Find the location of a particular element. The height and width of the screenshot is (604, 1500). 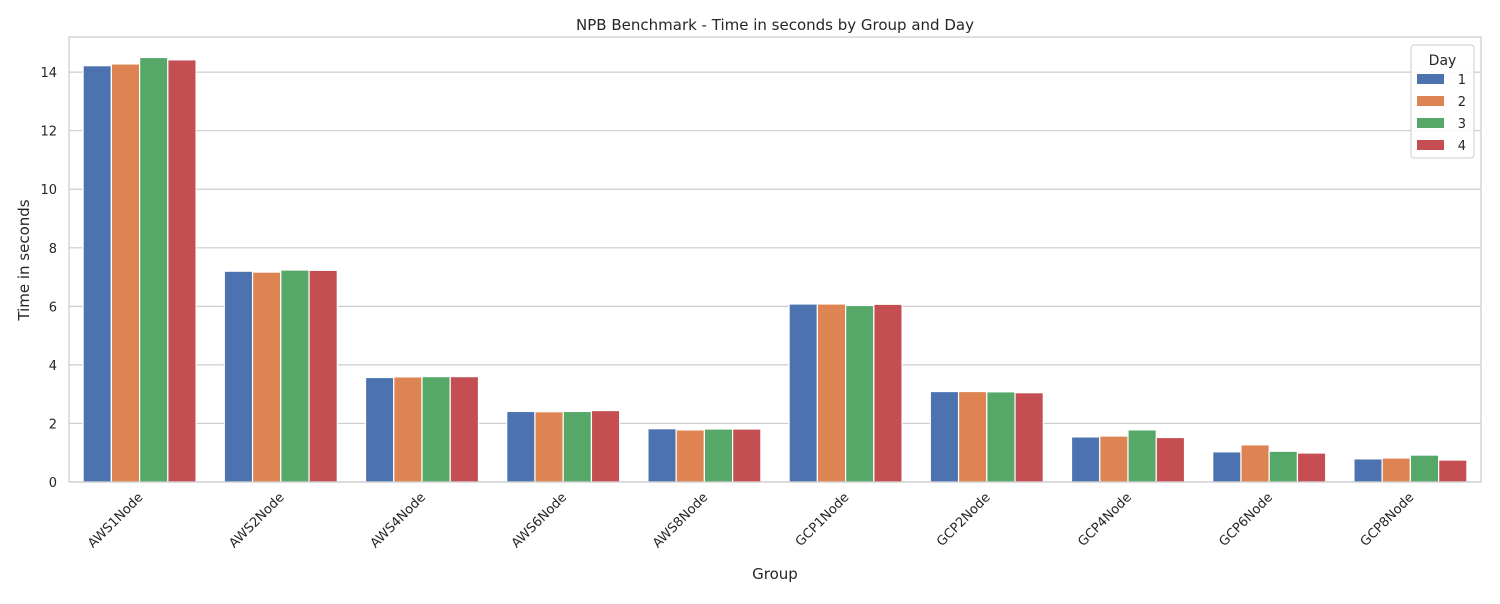

y-tick-label: 8 is located at coordinates (53, 249).